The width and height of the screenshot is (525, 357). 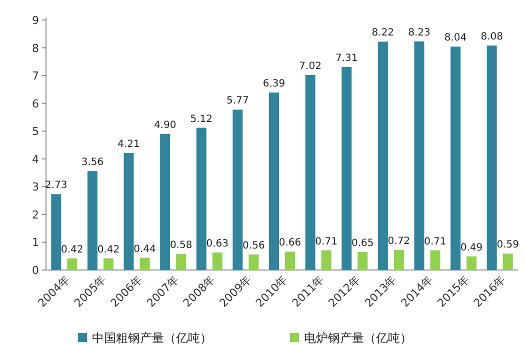 What do you see at coordinates (56, 186) in the screenshot?
I see `data-label: 2.73` at bounding box center [56, 186].